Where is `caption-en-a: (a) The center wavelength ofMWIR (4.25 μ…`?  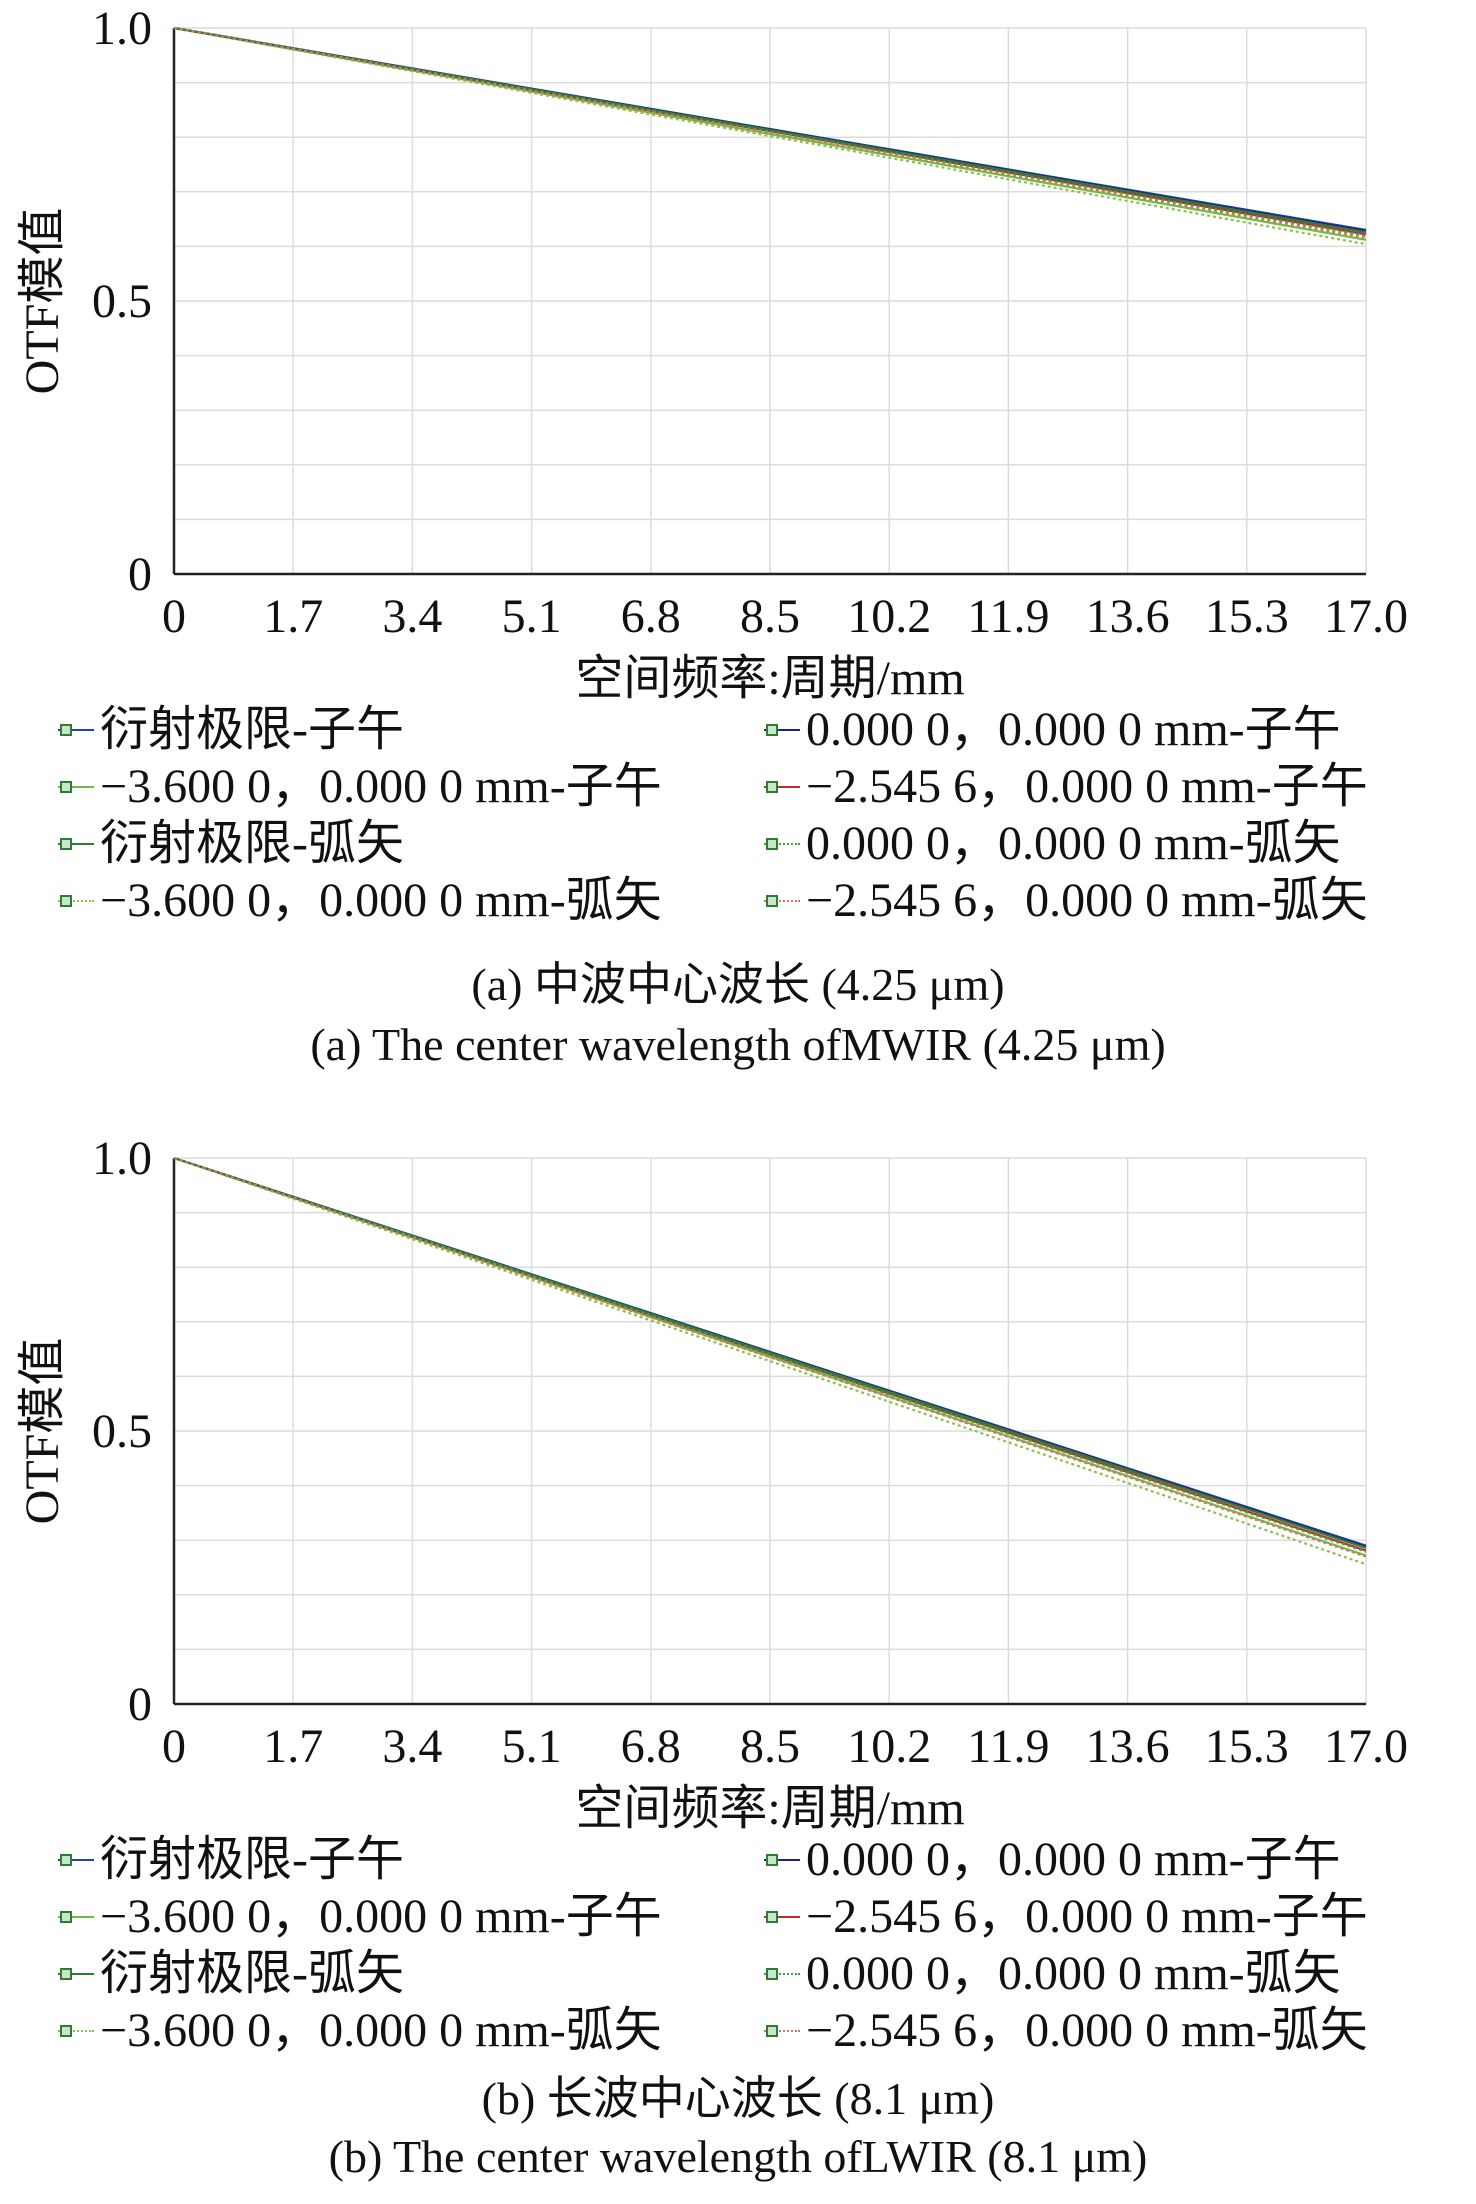 caption-en-a: (a) The center wavelength ofMWIR (4.25 μ… is located at coordinates (738, 1044).